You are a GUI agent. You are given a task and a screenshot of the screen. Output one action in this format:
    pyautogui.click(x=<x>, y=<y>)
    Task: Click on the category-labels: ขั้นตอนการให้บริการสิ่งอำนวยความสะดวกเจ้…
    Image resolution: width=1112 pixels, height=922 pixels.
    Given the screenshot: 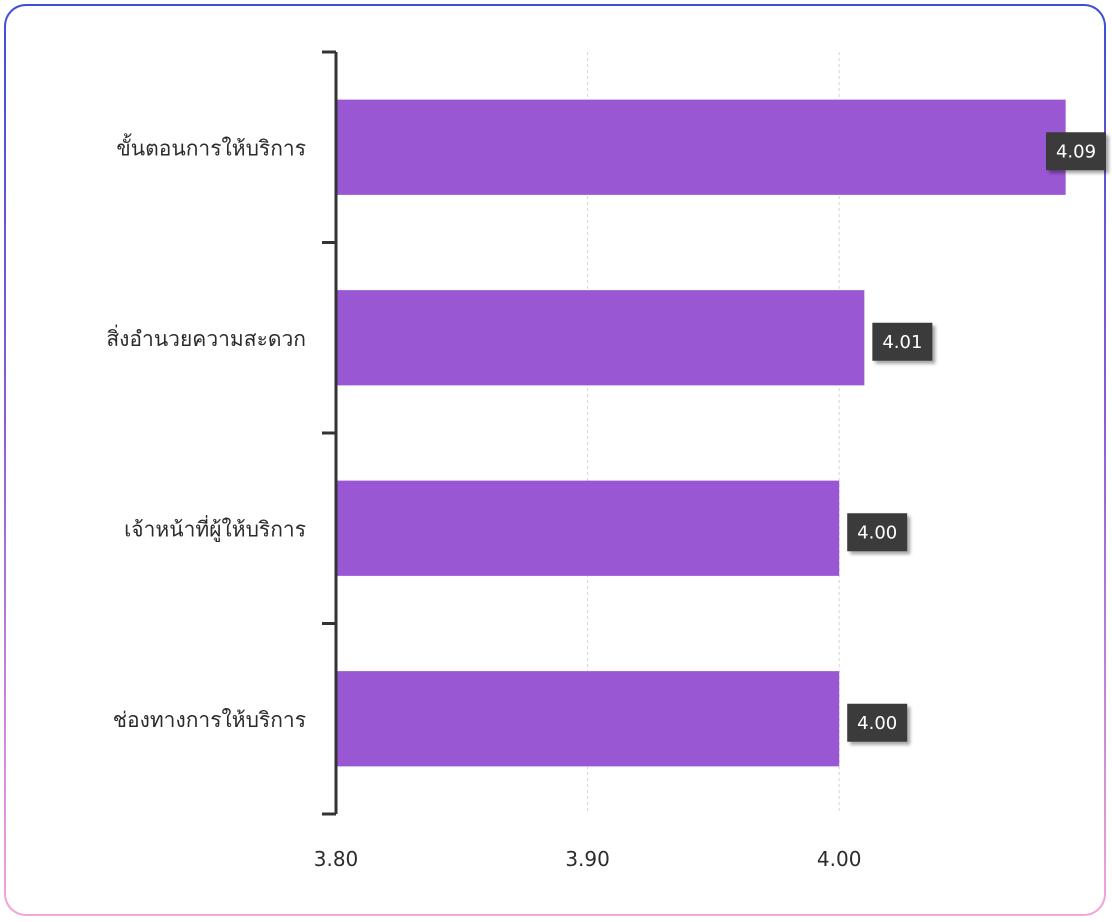 What is the action you would take?
    pyautogui.click(x=206, y=432)
    